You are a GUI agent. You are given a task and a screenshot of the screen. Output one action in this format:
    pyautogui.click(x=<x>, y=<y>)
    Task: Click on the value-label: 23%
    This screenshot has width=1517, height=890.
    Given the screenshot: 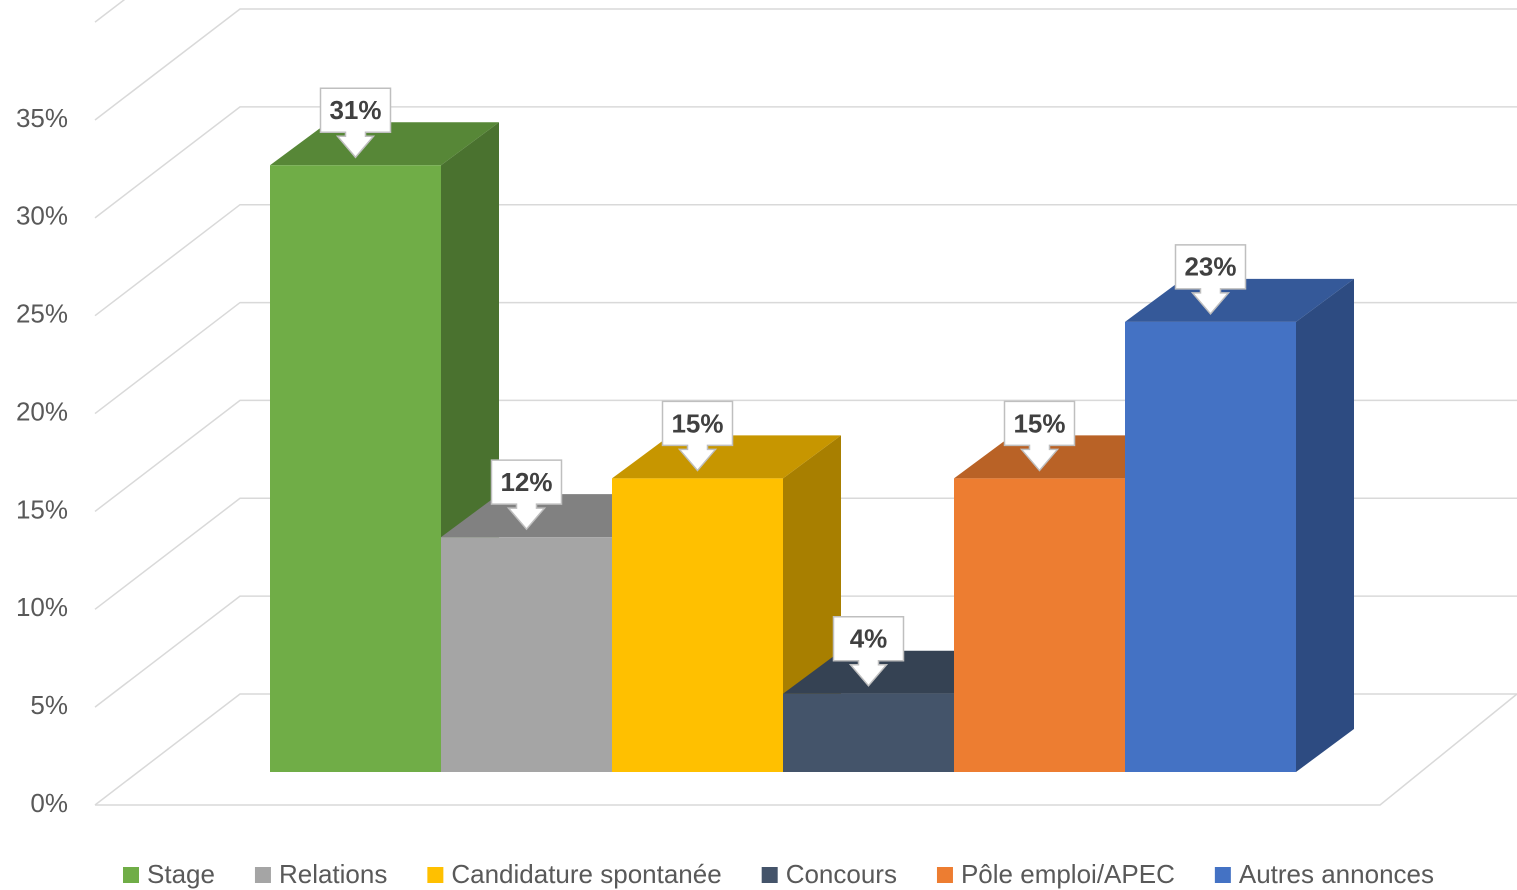 What is the action you would take?
    pyautogui.click(x=1210, y=267)
    